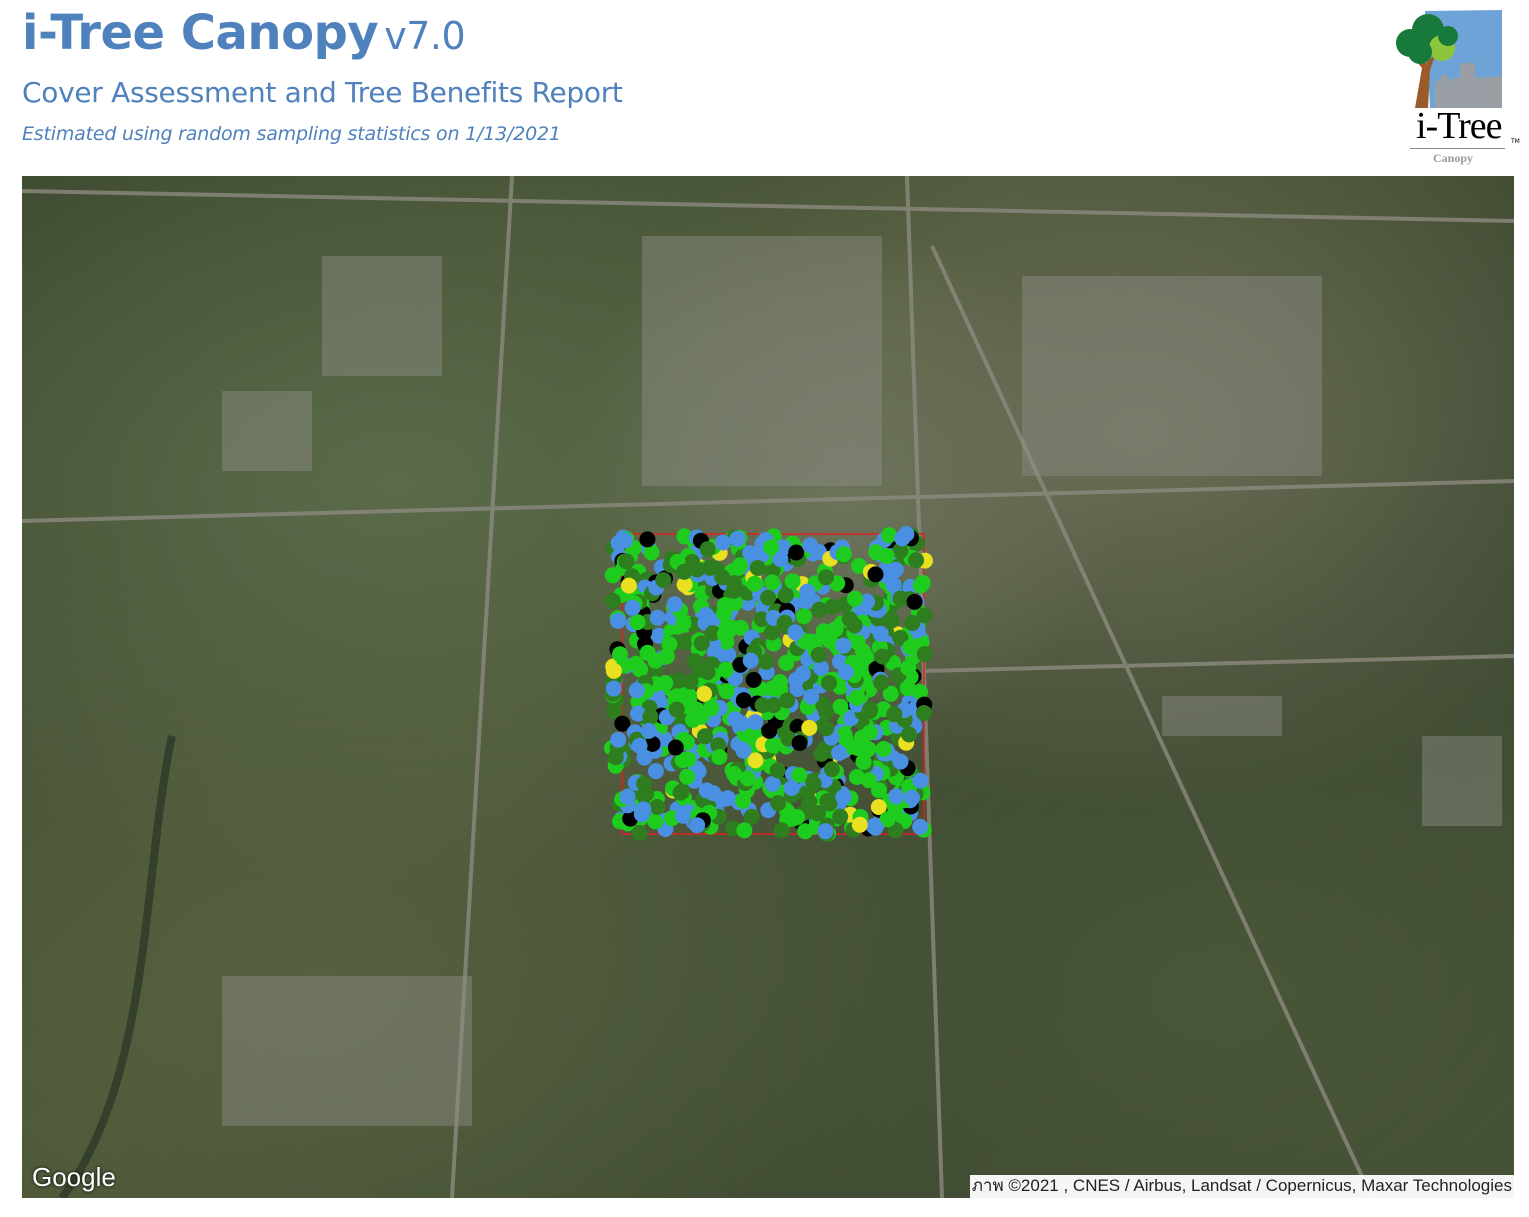 The width and height of the screenshot is (1529, 1217). I want to click on river, so click(117, 966).